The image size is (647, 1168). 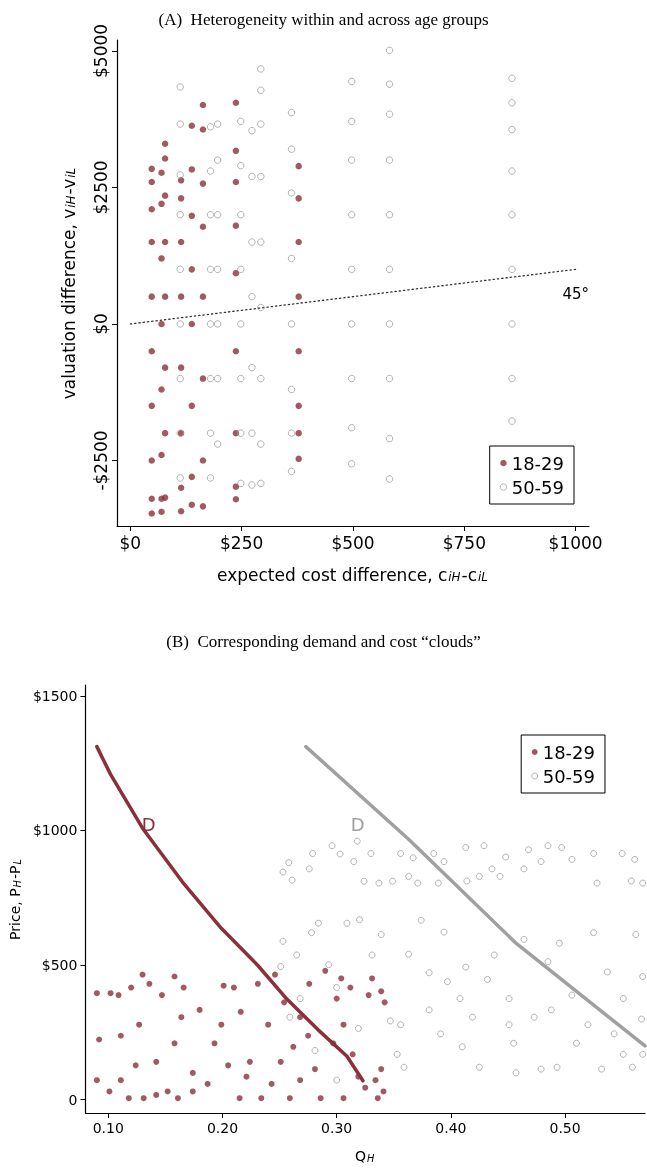 I want to click on y-tick-label: $5000, so click(x=100, y=50).